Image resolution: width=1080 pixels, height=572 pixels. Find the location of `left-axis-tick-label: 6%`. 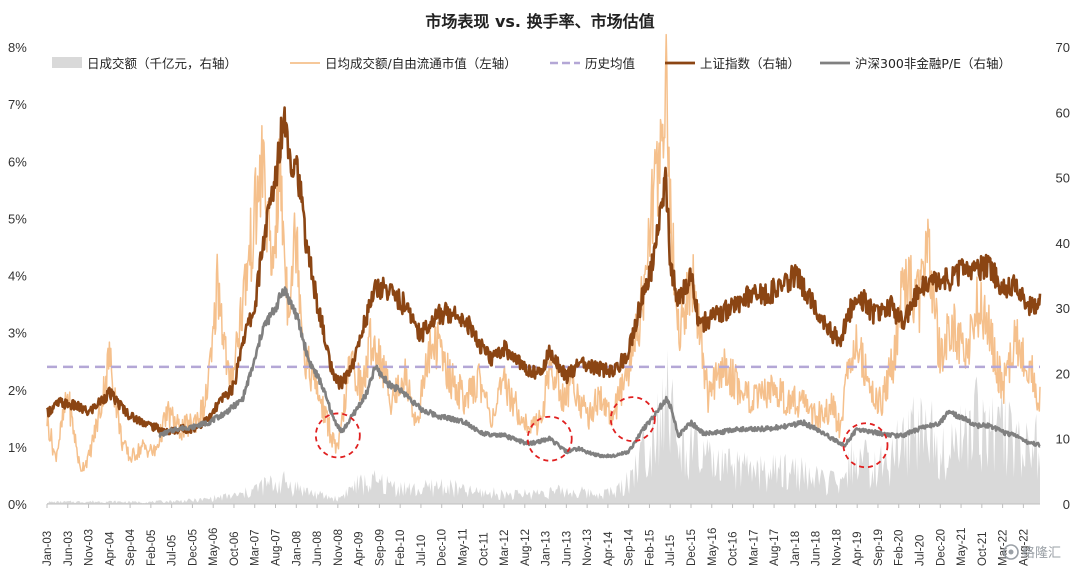

left-axis-tick-label: 6% is located at coordinates (17, 161).